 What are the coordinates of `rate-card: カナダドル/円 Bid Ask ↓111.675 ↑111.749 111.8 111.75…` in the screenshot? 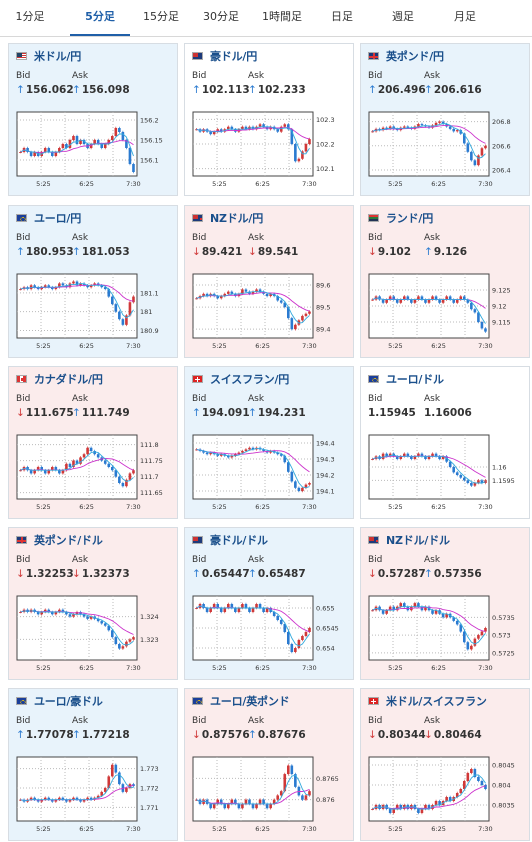 It's located at (93, 442).